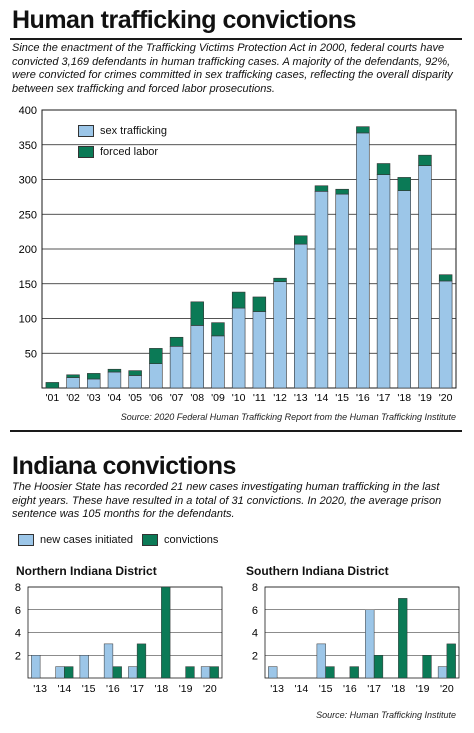  I want to click on legend-swatch-new-cases, so click(26, 540).